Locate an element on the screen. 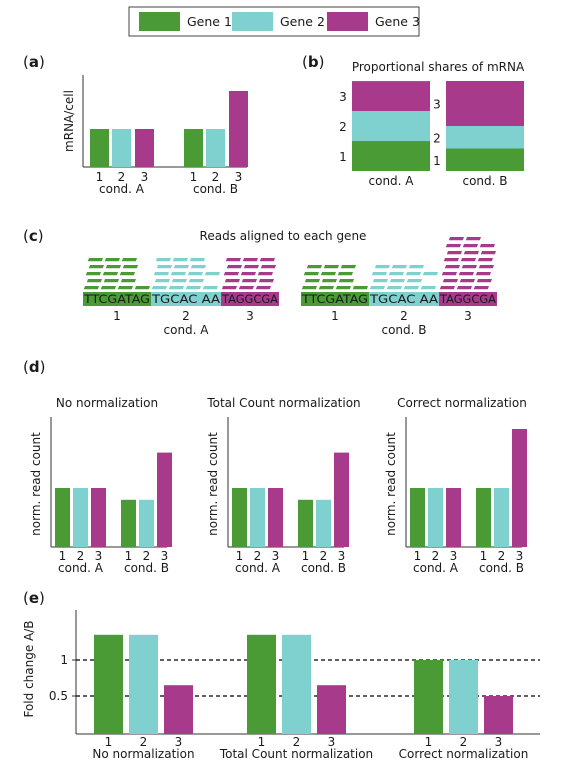 The width and height of the screenshot is (567, 770). gene-segment-condA-gene2 is located at coordinates (186, 299).